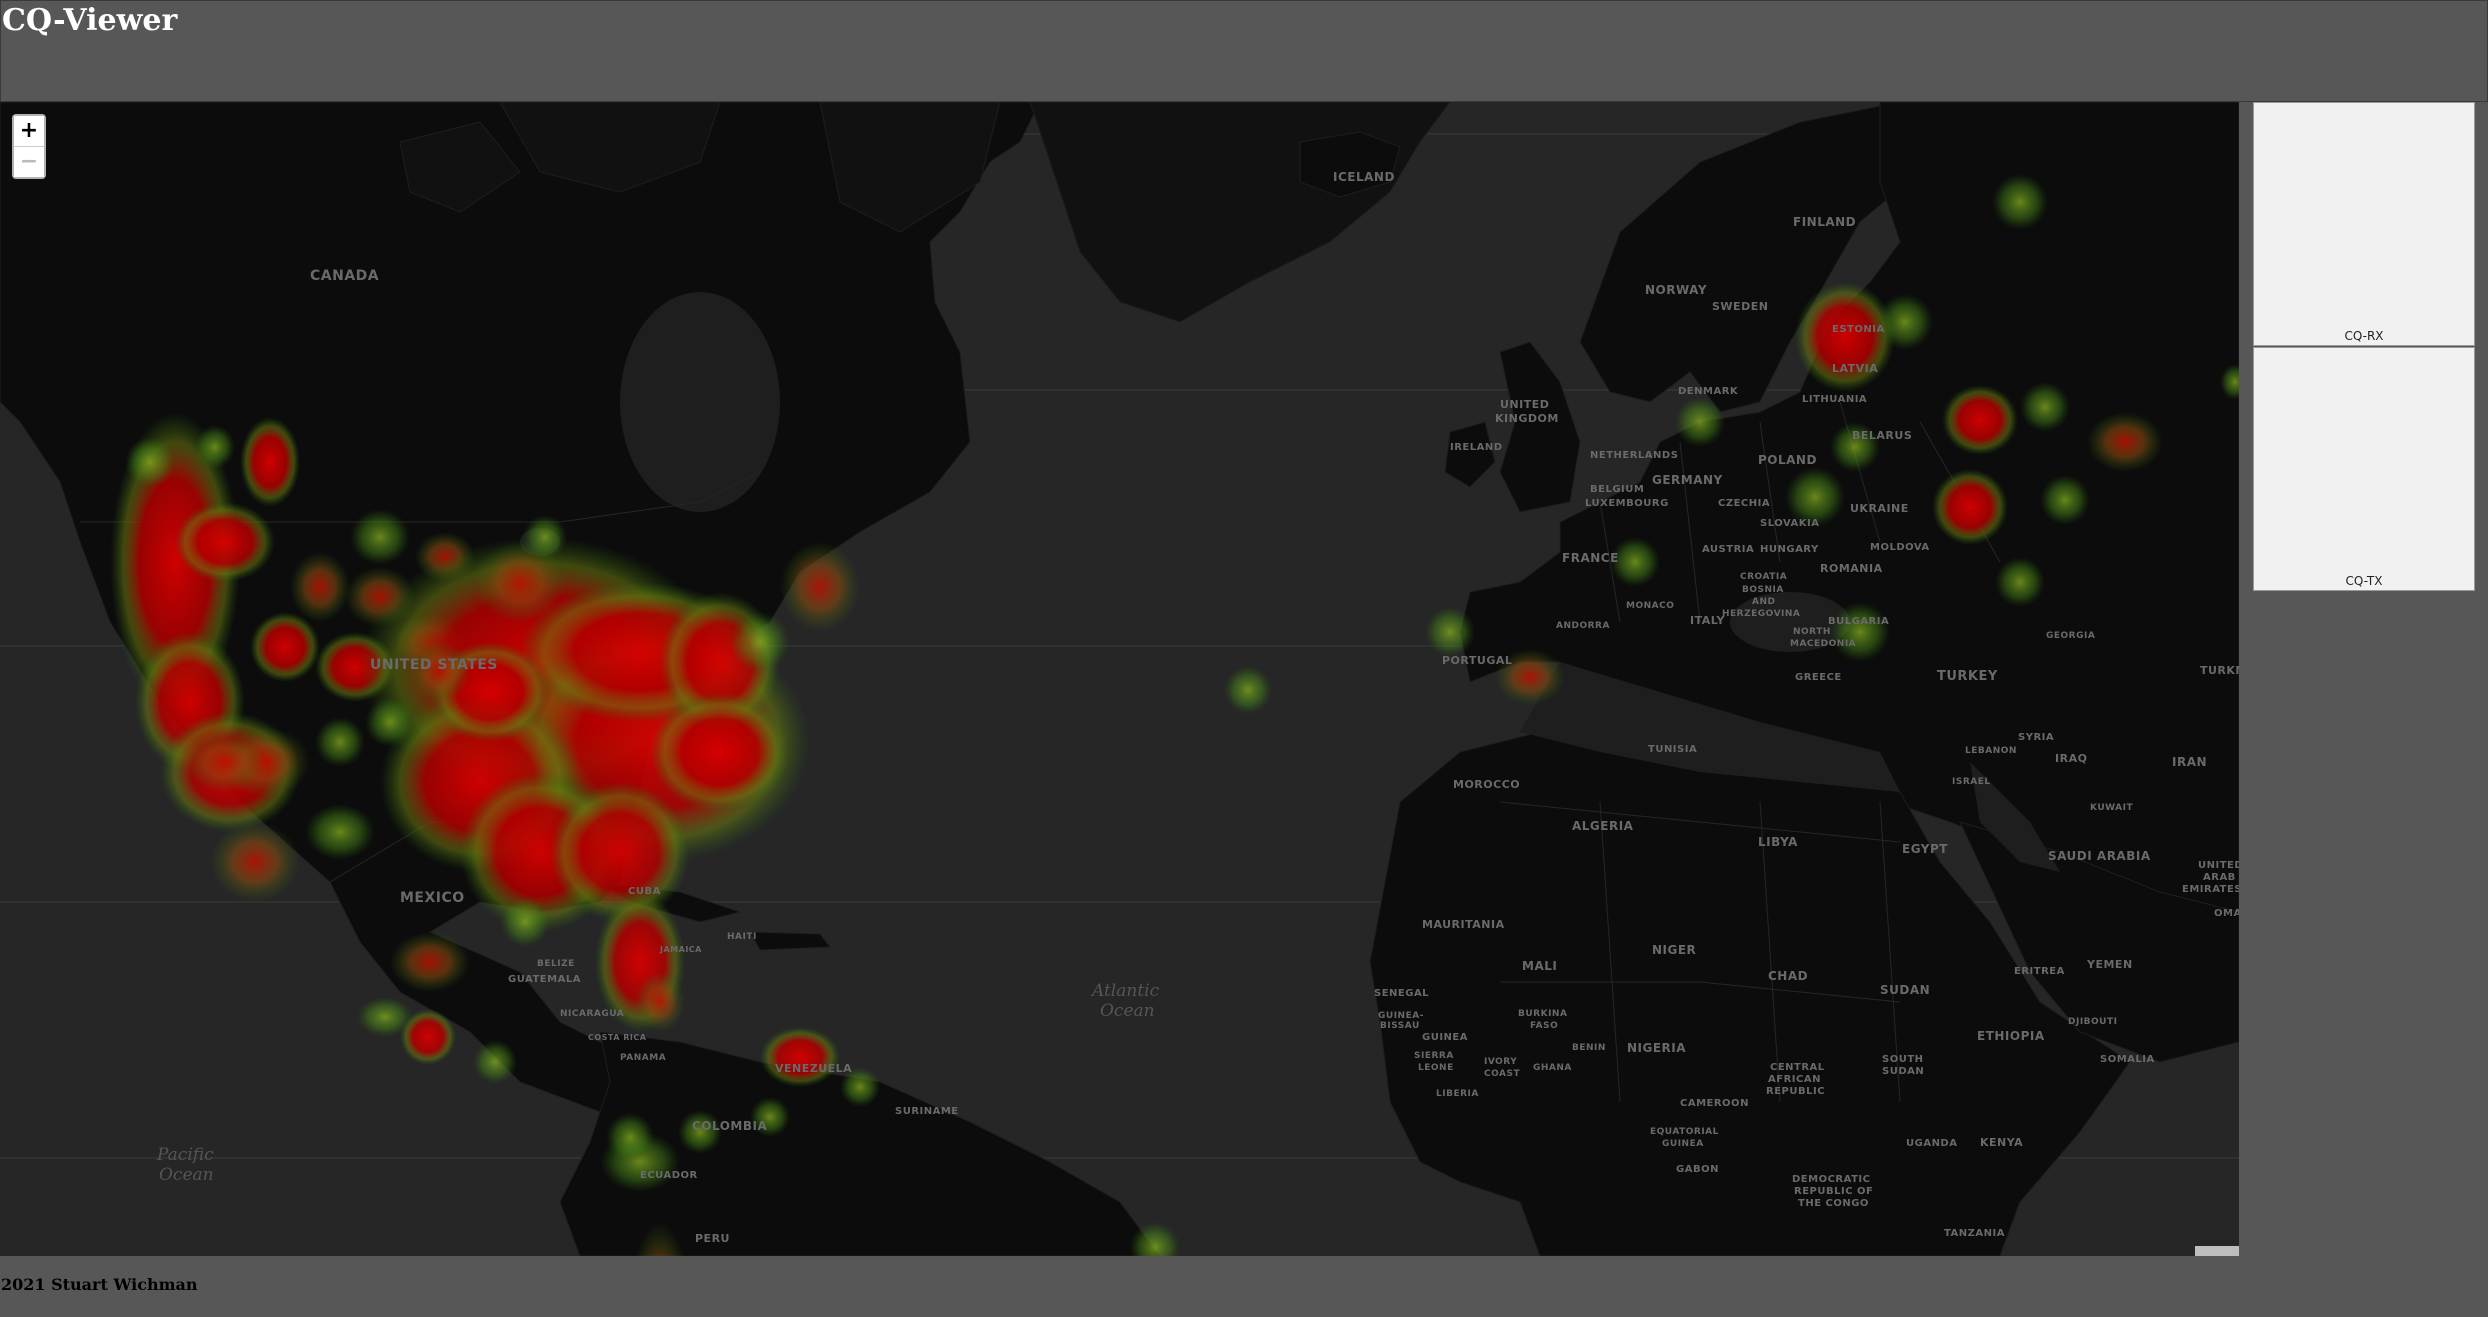 This screenshot has height=1317, width=2488. What do you see at coordinates (1823, 644) in the screenshot?
I see `map-label: MACEDONIA` at bounding box center [1823, 644].